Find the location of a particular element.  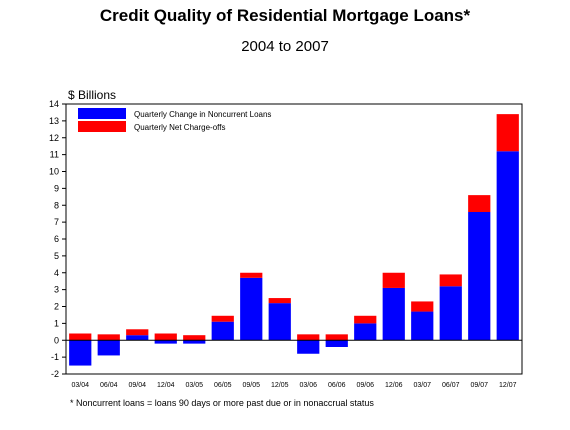

y-tick-label: 13 is located at coordinates (54, 121).